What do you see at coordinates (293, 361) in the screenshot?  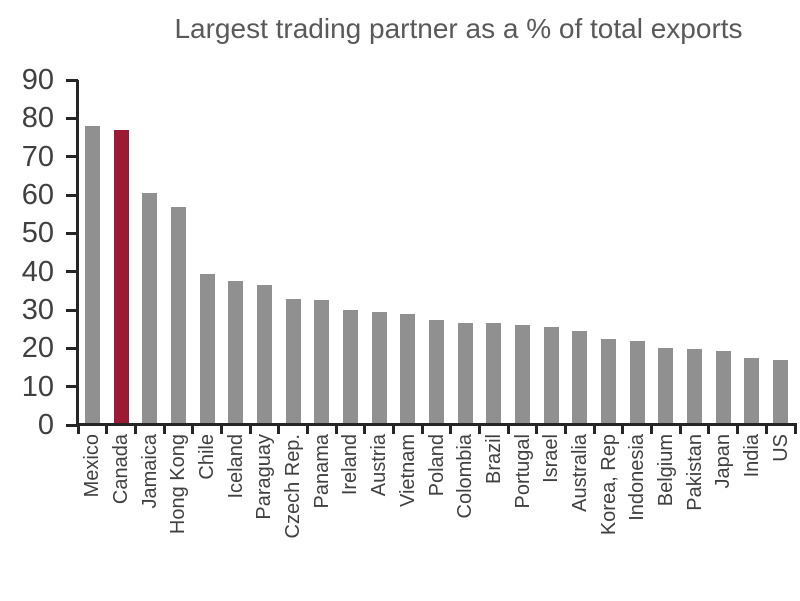 I see `bar-czech-rep-` at bounding box center [293, 361].